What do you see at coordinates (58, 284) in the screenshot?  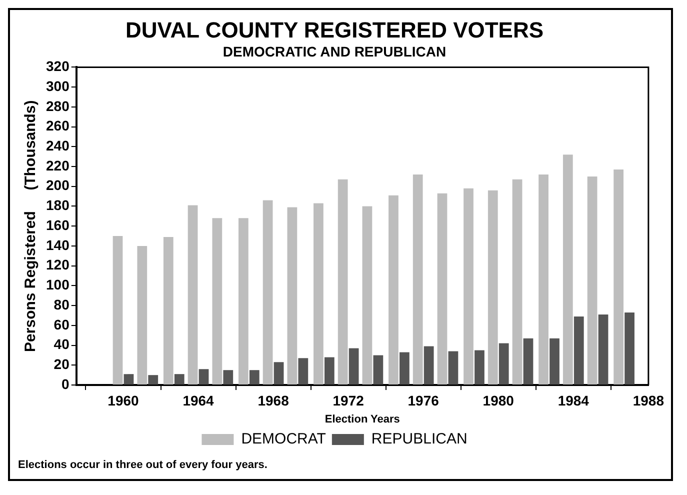 I see `y-tick-label: 100` at bounding box center [58, 284].